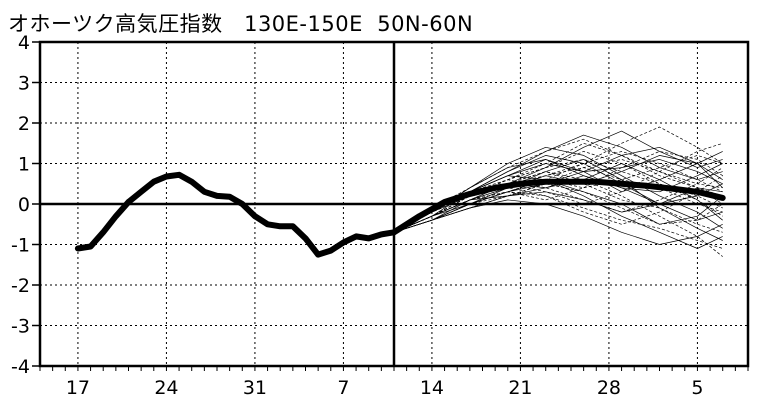  Describe the element at coordinates (609, 388) in the screenshot. I see `x-tick-label: 28` at that location.